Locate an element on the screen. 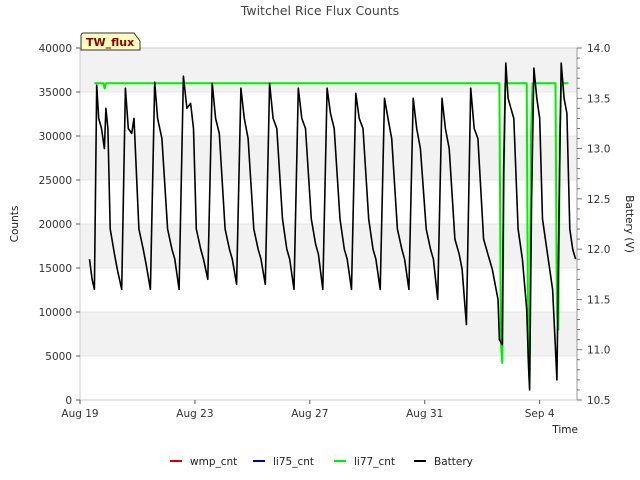 The image size is (640, 480). left-axis: 0 5000 10000 15000 20000 25000 30000 35000 40000 is located at coordinates (59, 225).